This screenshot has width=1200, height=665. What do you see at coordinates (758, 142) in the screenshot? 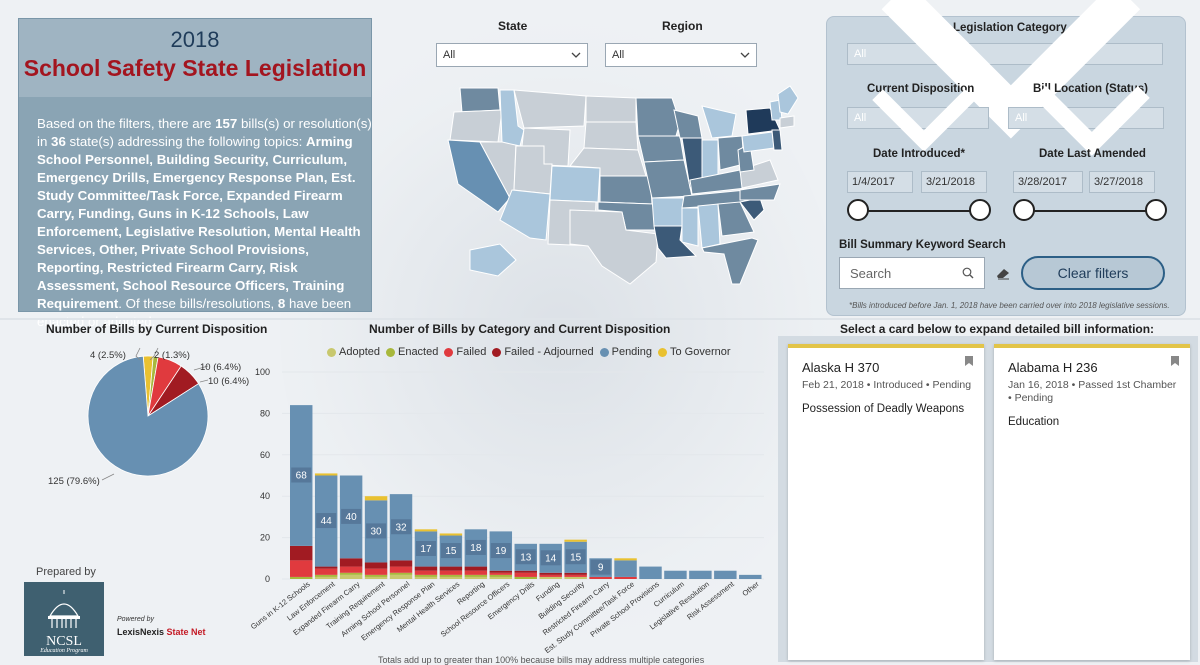
I see `map-state-pa` at bounding box center [758, 142].